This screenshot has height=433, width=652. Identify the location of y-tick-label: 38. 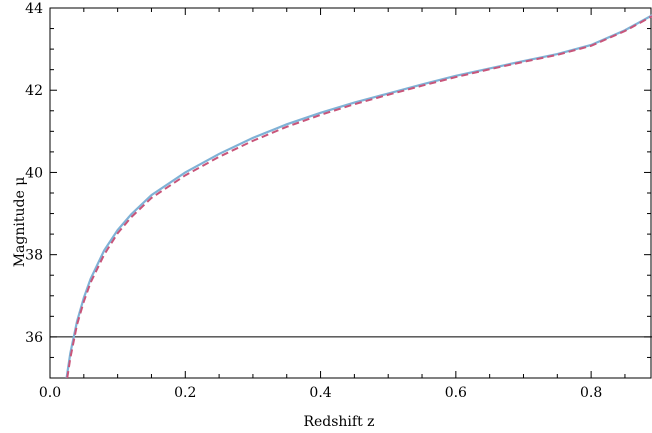
(34, 256).